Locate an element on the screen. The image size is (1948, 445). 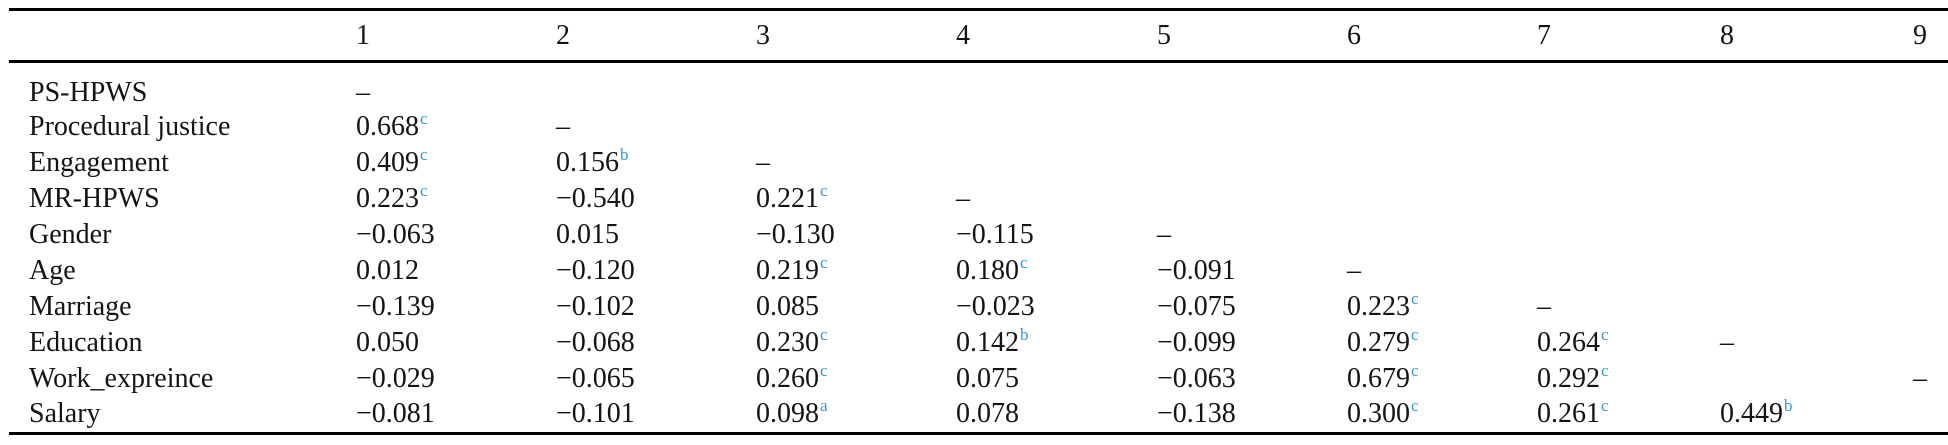
correlation-value: −0.101 is located at coordinates (595, 414).